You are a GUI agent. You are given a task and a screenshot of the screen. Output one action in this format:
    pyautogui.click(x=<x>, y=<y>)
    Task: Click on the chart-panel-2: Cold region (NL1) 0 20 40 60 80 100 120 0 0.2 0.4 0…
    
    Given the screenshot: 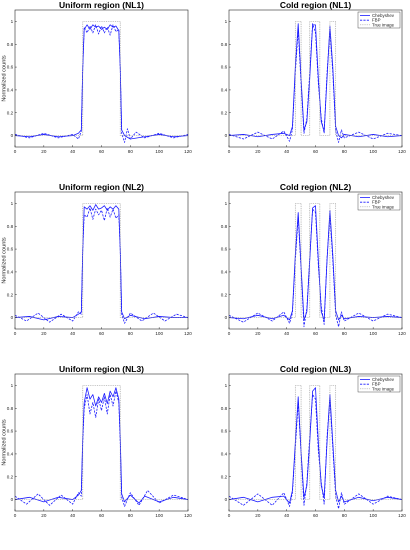 What is the action you would take?
    pyautogui.click(x=313, y=77)
    